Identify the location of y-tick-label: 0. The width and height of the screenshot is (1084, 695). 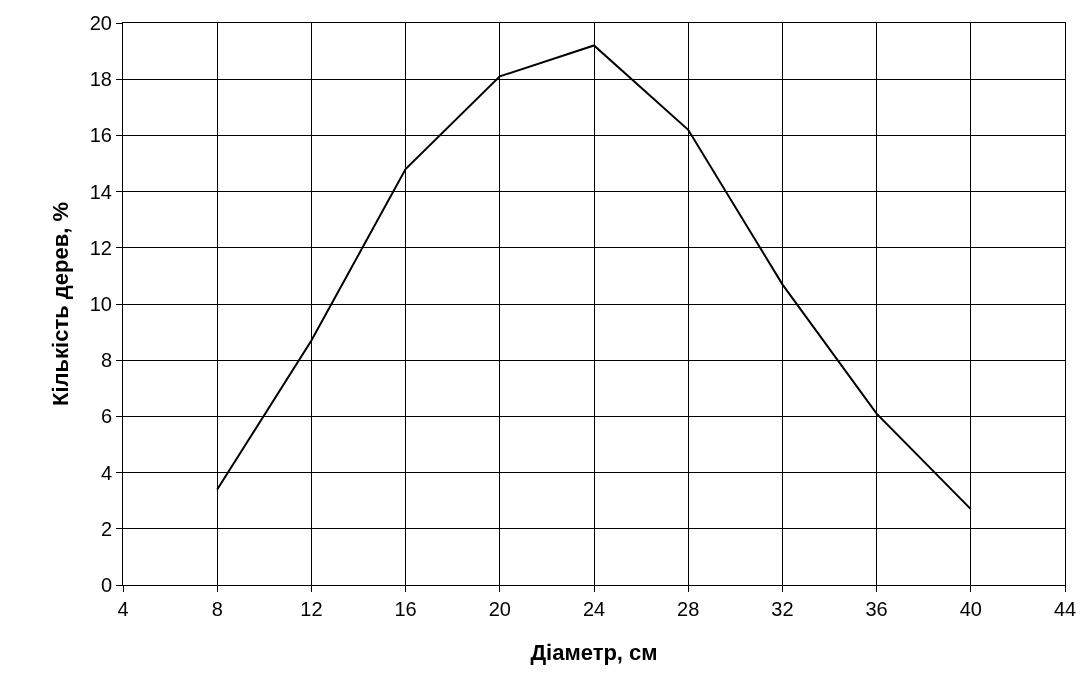
(106, 585).